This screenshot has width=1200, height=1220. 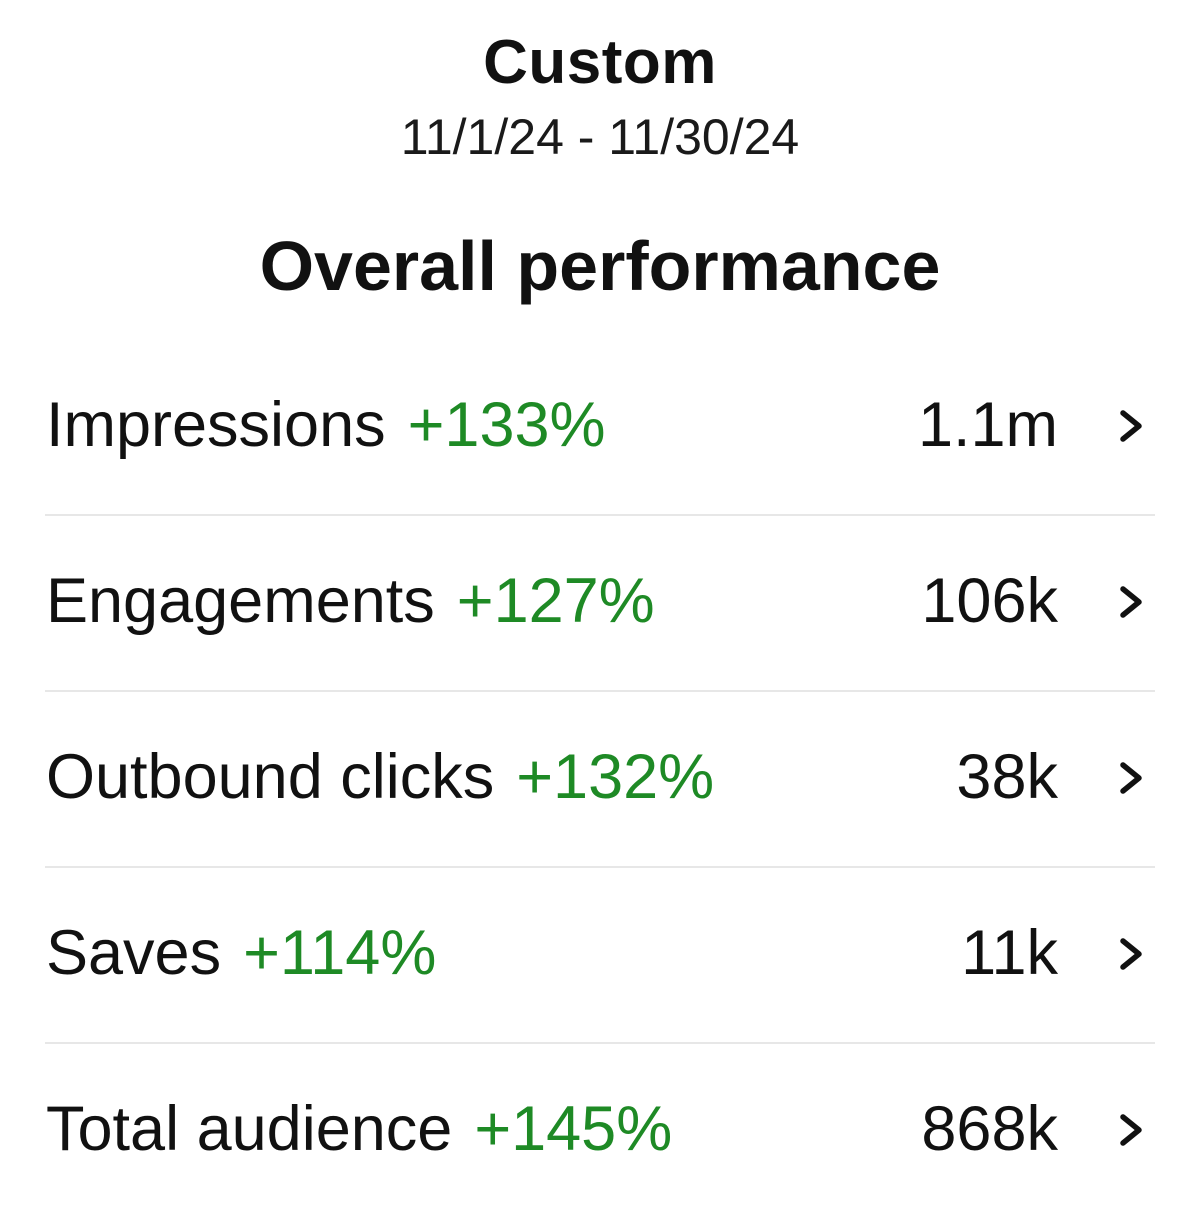 I want to click on metric-label: Total audience, so click(x=249, y=1129).